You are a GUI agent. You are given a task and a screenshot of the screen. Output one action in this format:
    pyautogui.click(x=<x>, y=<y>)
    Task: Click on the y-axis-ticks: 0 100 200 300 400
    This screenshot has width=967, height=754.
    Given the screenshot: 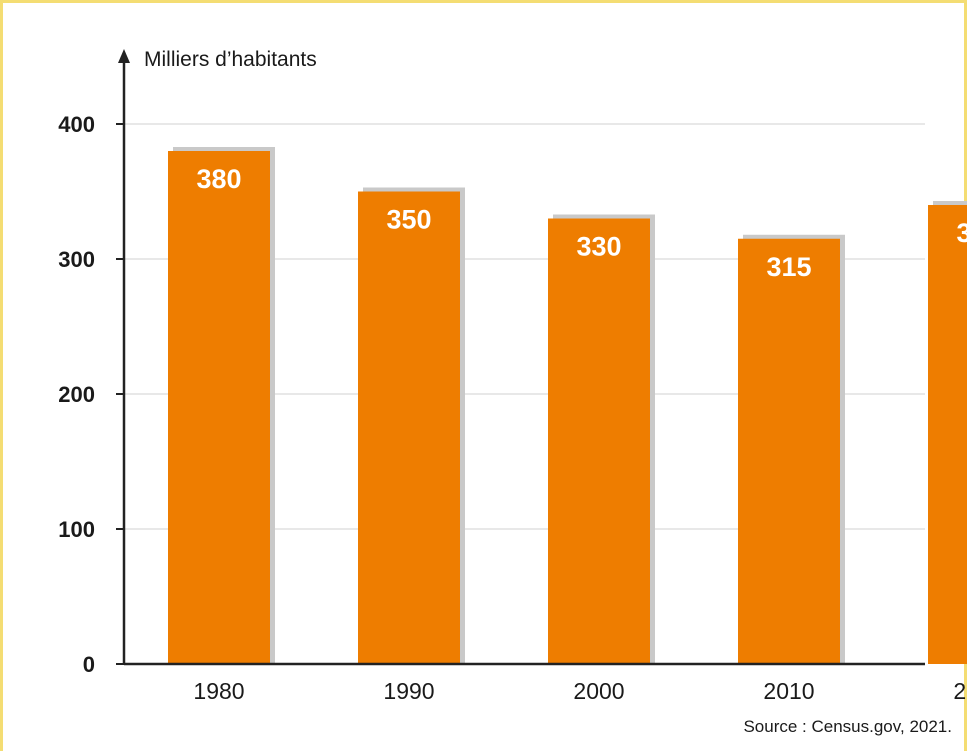 What is the action you would take?
    pyautogui.click(x=91, y=394)
    